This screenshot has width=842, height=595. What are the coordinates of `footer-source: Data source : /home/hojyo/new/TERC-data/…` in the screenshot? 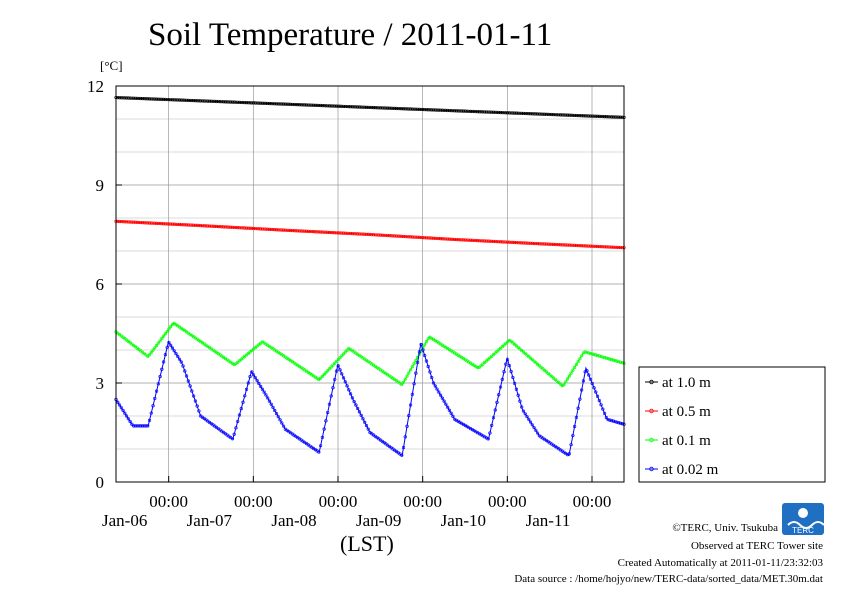 It's located at (668, 579).